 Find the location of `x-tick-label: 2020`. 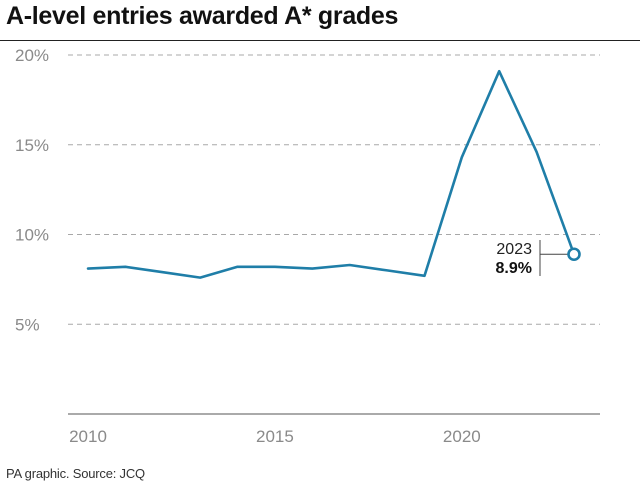

x-tick-label: 2020 is located at coordinates (462, 436).